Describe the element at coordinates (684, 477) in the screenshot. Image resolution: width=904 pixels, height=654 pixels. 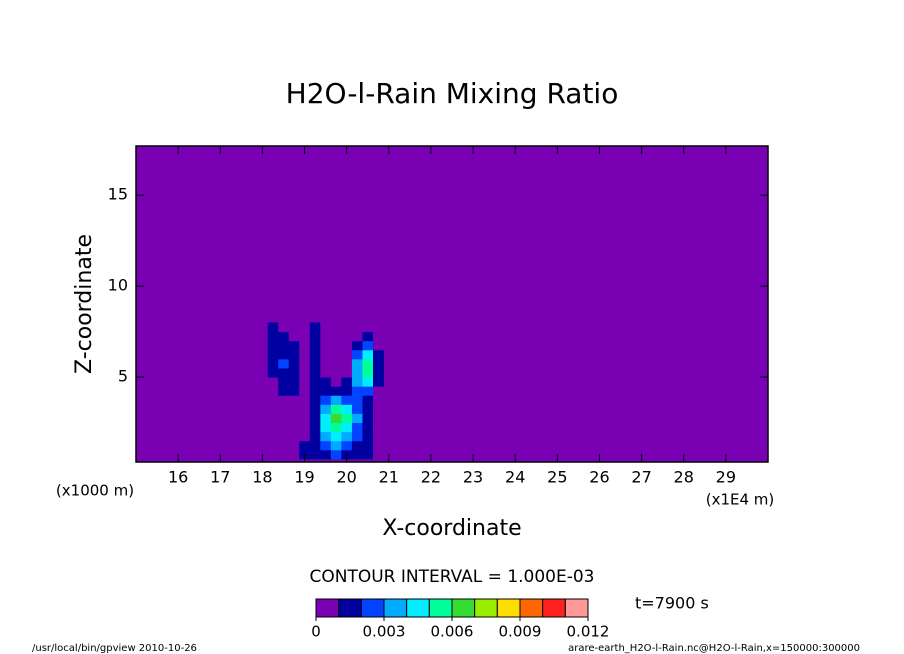
I see `x-tick-label: 28` at that location.